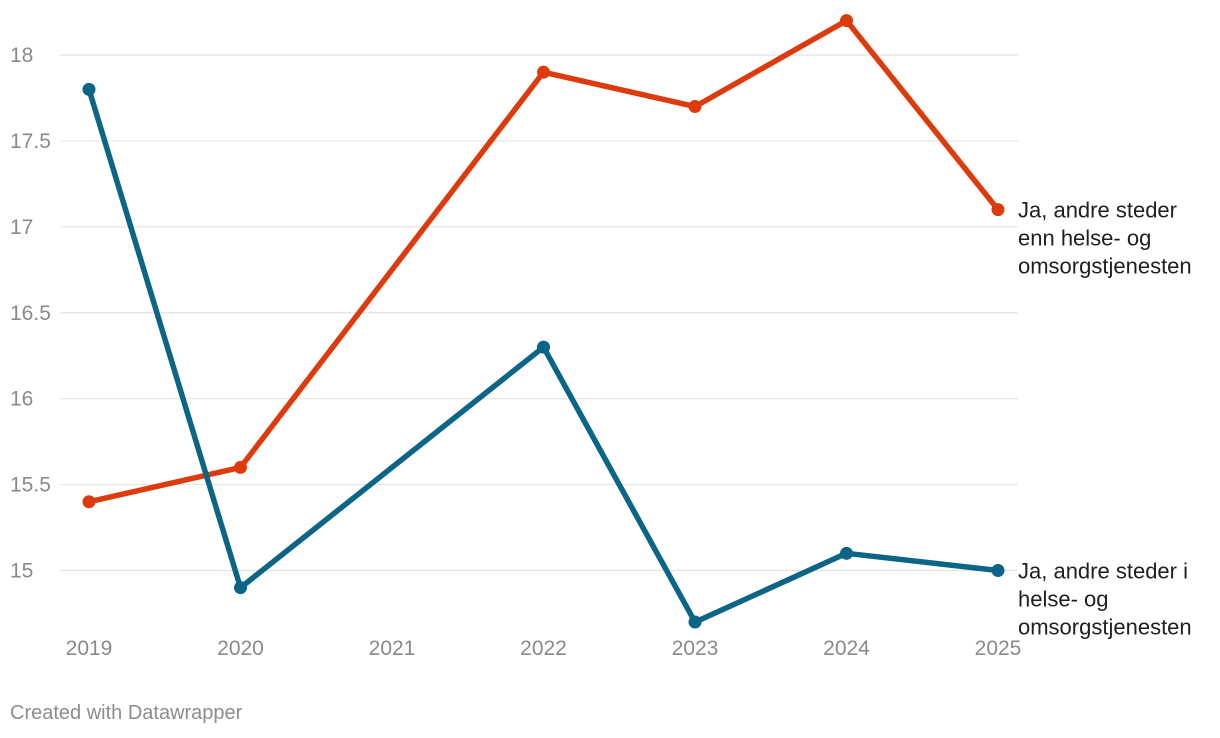 The image size is (1220, 738). Describe the element at coordinates (998, 648) in the screenshot. I see `x-tick-label: 2025` at that location.